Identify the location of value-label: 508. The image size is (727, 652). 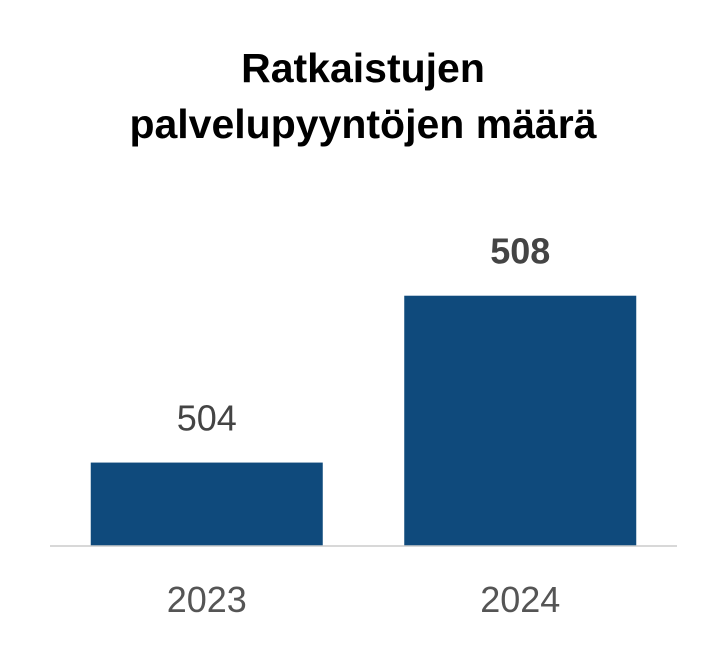
(520, 251).